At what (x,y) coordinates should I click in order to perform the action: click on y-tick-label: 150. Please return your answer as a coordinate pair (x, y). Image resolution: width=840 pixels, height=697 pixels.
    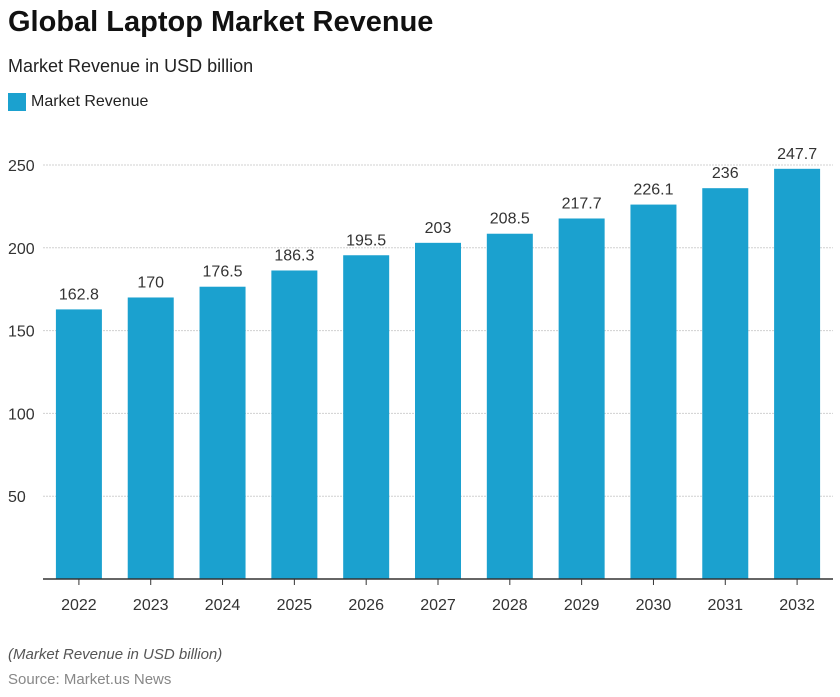
    Looking at the image, I should click on (21, 332).